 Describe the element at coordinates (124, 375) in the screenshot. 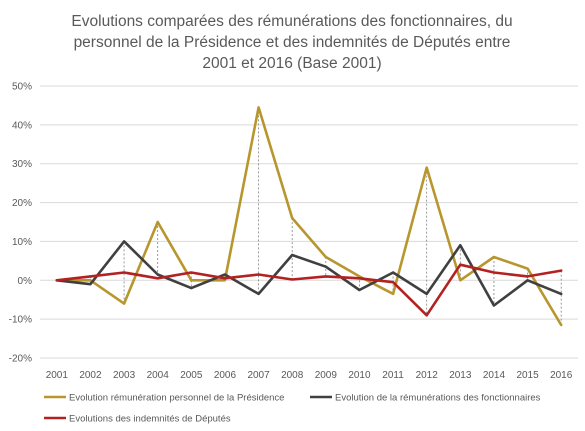

I see `x-tick-label: 2003` at that location.